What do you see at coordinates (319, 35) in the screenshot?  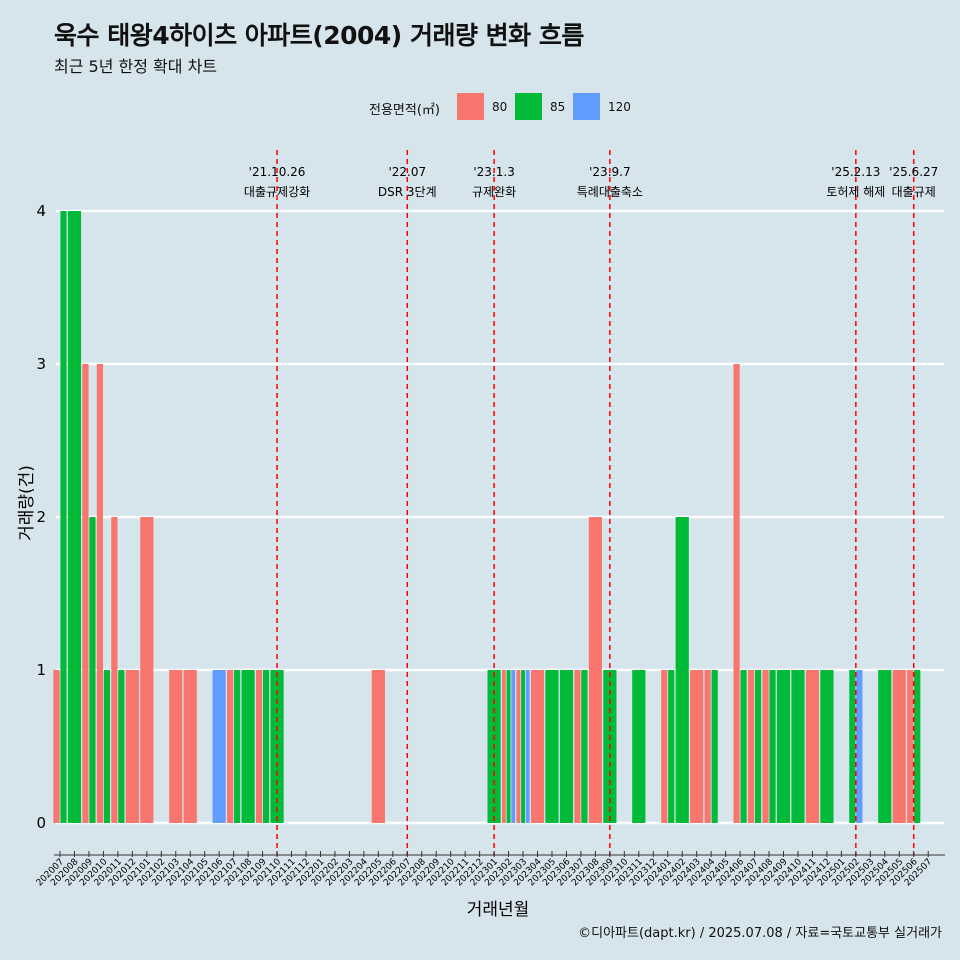 I see `chart-title: 욱수 태왕4하이츠 아파트(2004) 거래량 변화 흐름` at bounding box center [319, 35].